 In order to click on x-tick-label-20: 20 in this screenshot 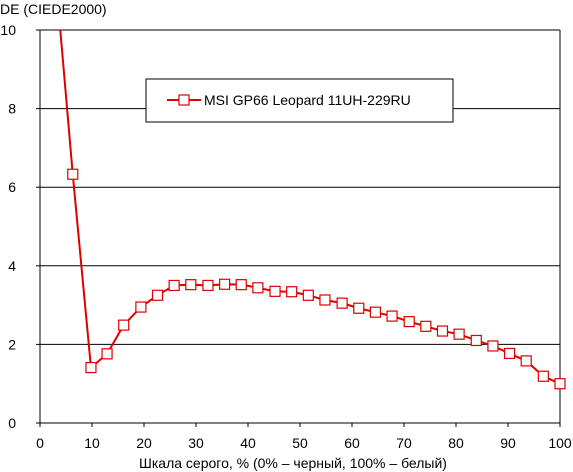, I will do `click(144, 443)`.